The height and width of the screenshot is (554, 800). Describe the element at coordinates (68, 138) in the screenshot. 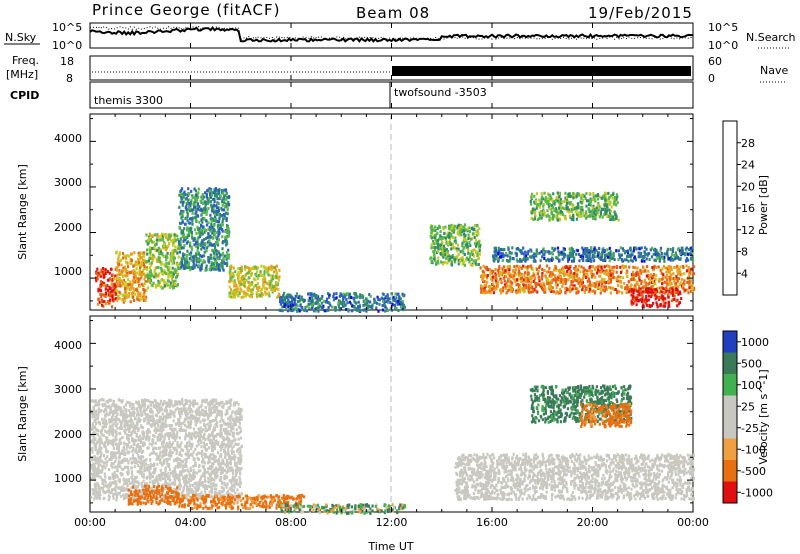

I see `power-ytick-4000: 4000` at that location.